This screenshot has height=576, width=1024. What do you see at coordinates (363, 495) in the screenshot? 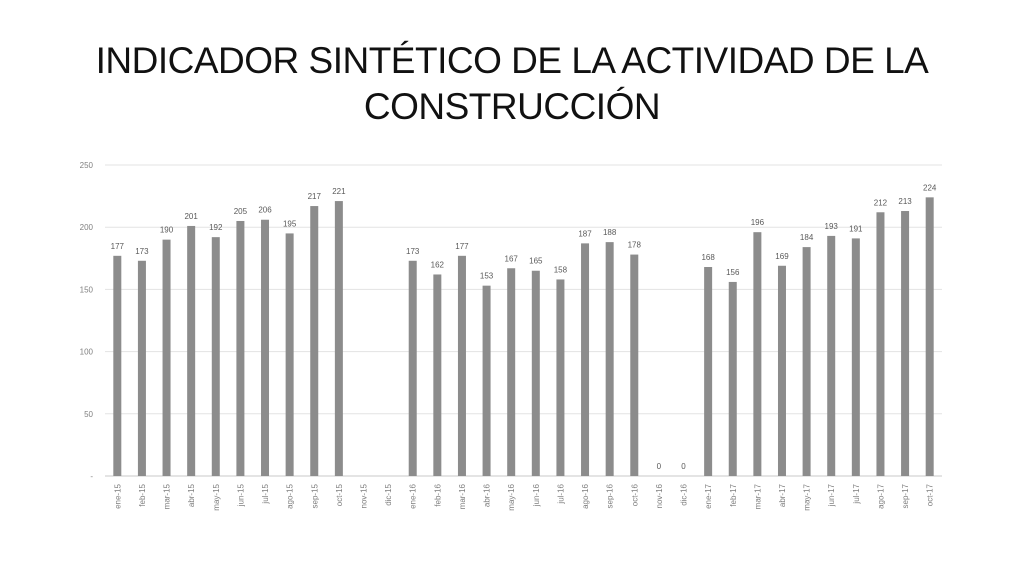
I see `x-tick-label: nov-15` at bounding box center [363, 495].